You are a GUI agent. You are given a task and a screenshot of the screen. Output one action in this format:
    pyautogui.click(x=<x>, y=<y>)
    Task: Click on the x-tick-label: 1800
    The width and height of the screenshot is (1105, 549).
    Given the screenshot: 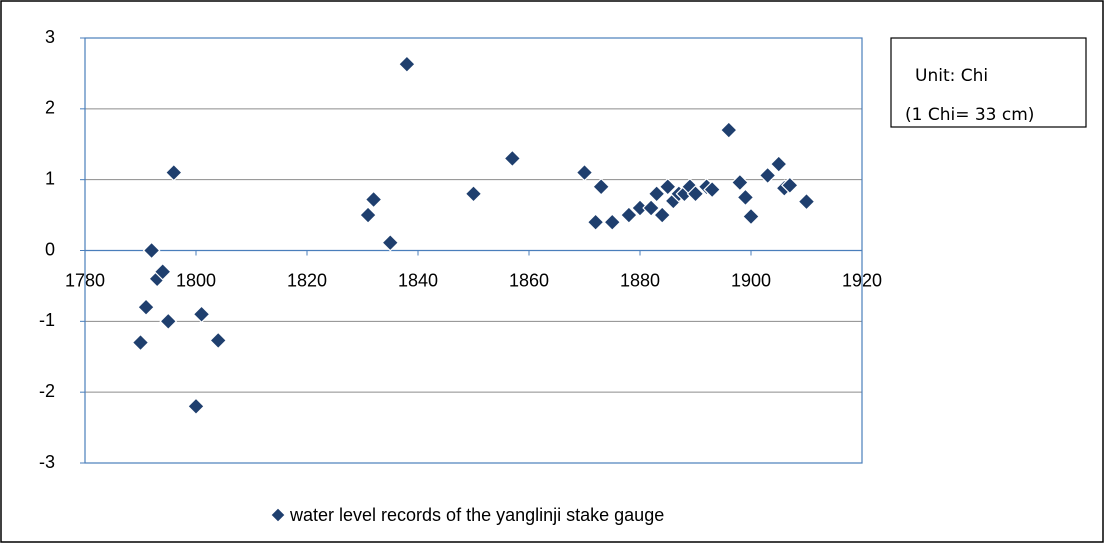 What is the action you would take?
    pyautogui.click(x=196, y=280)
    